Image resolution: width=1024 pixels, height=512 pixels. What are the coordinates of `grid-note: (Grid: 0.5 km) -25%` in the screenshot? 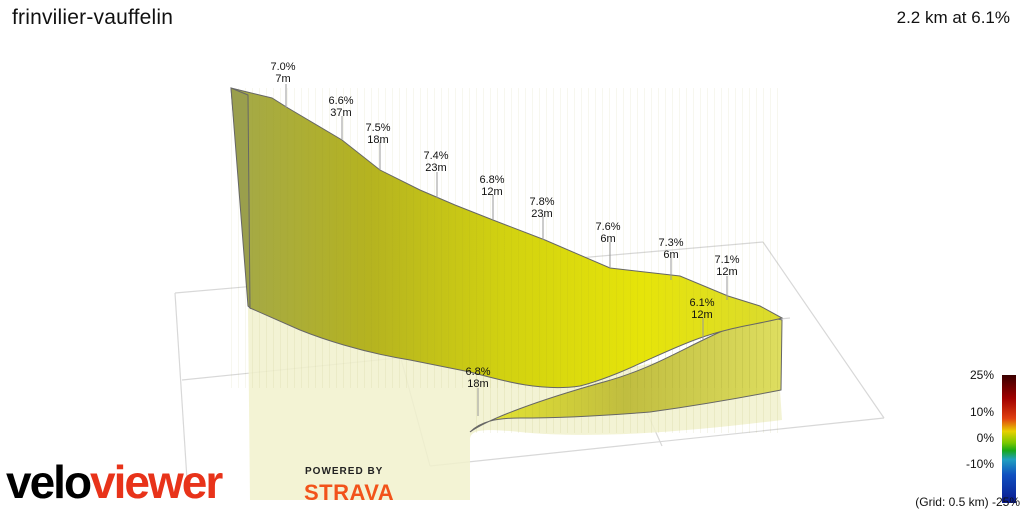 It's located at (967, 502).